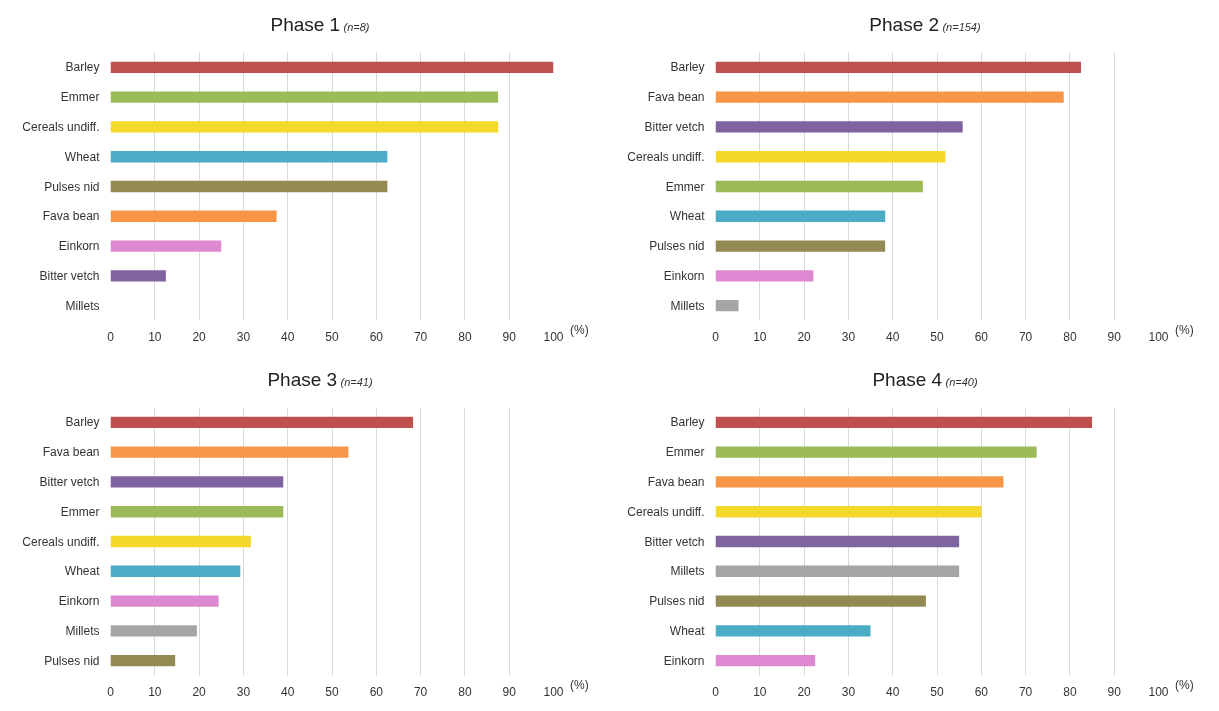  Describe the element at coordinates (907, 379) in the screenshot. I see `chart-title: Phase 4` at that location.